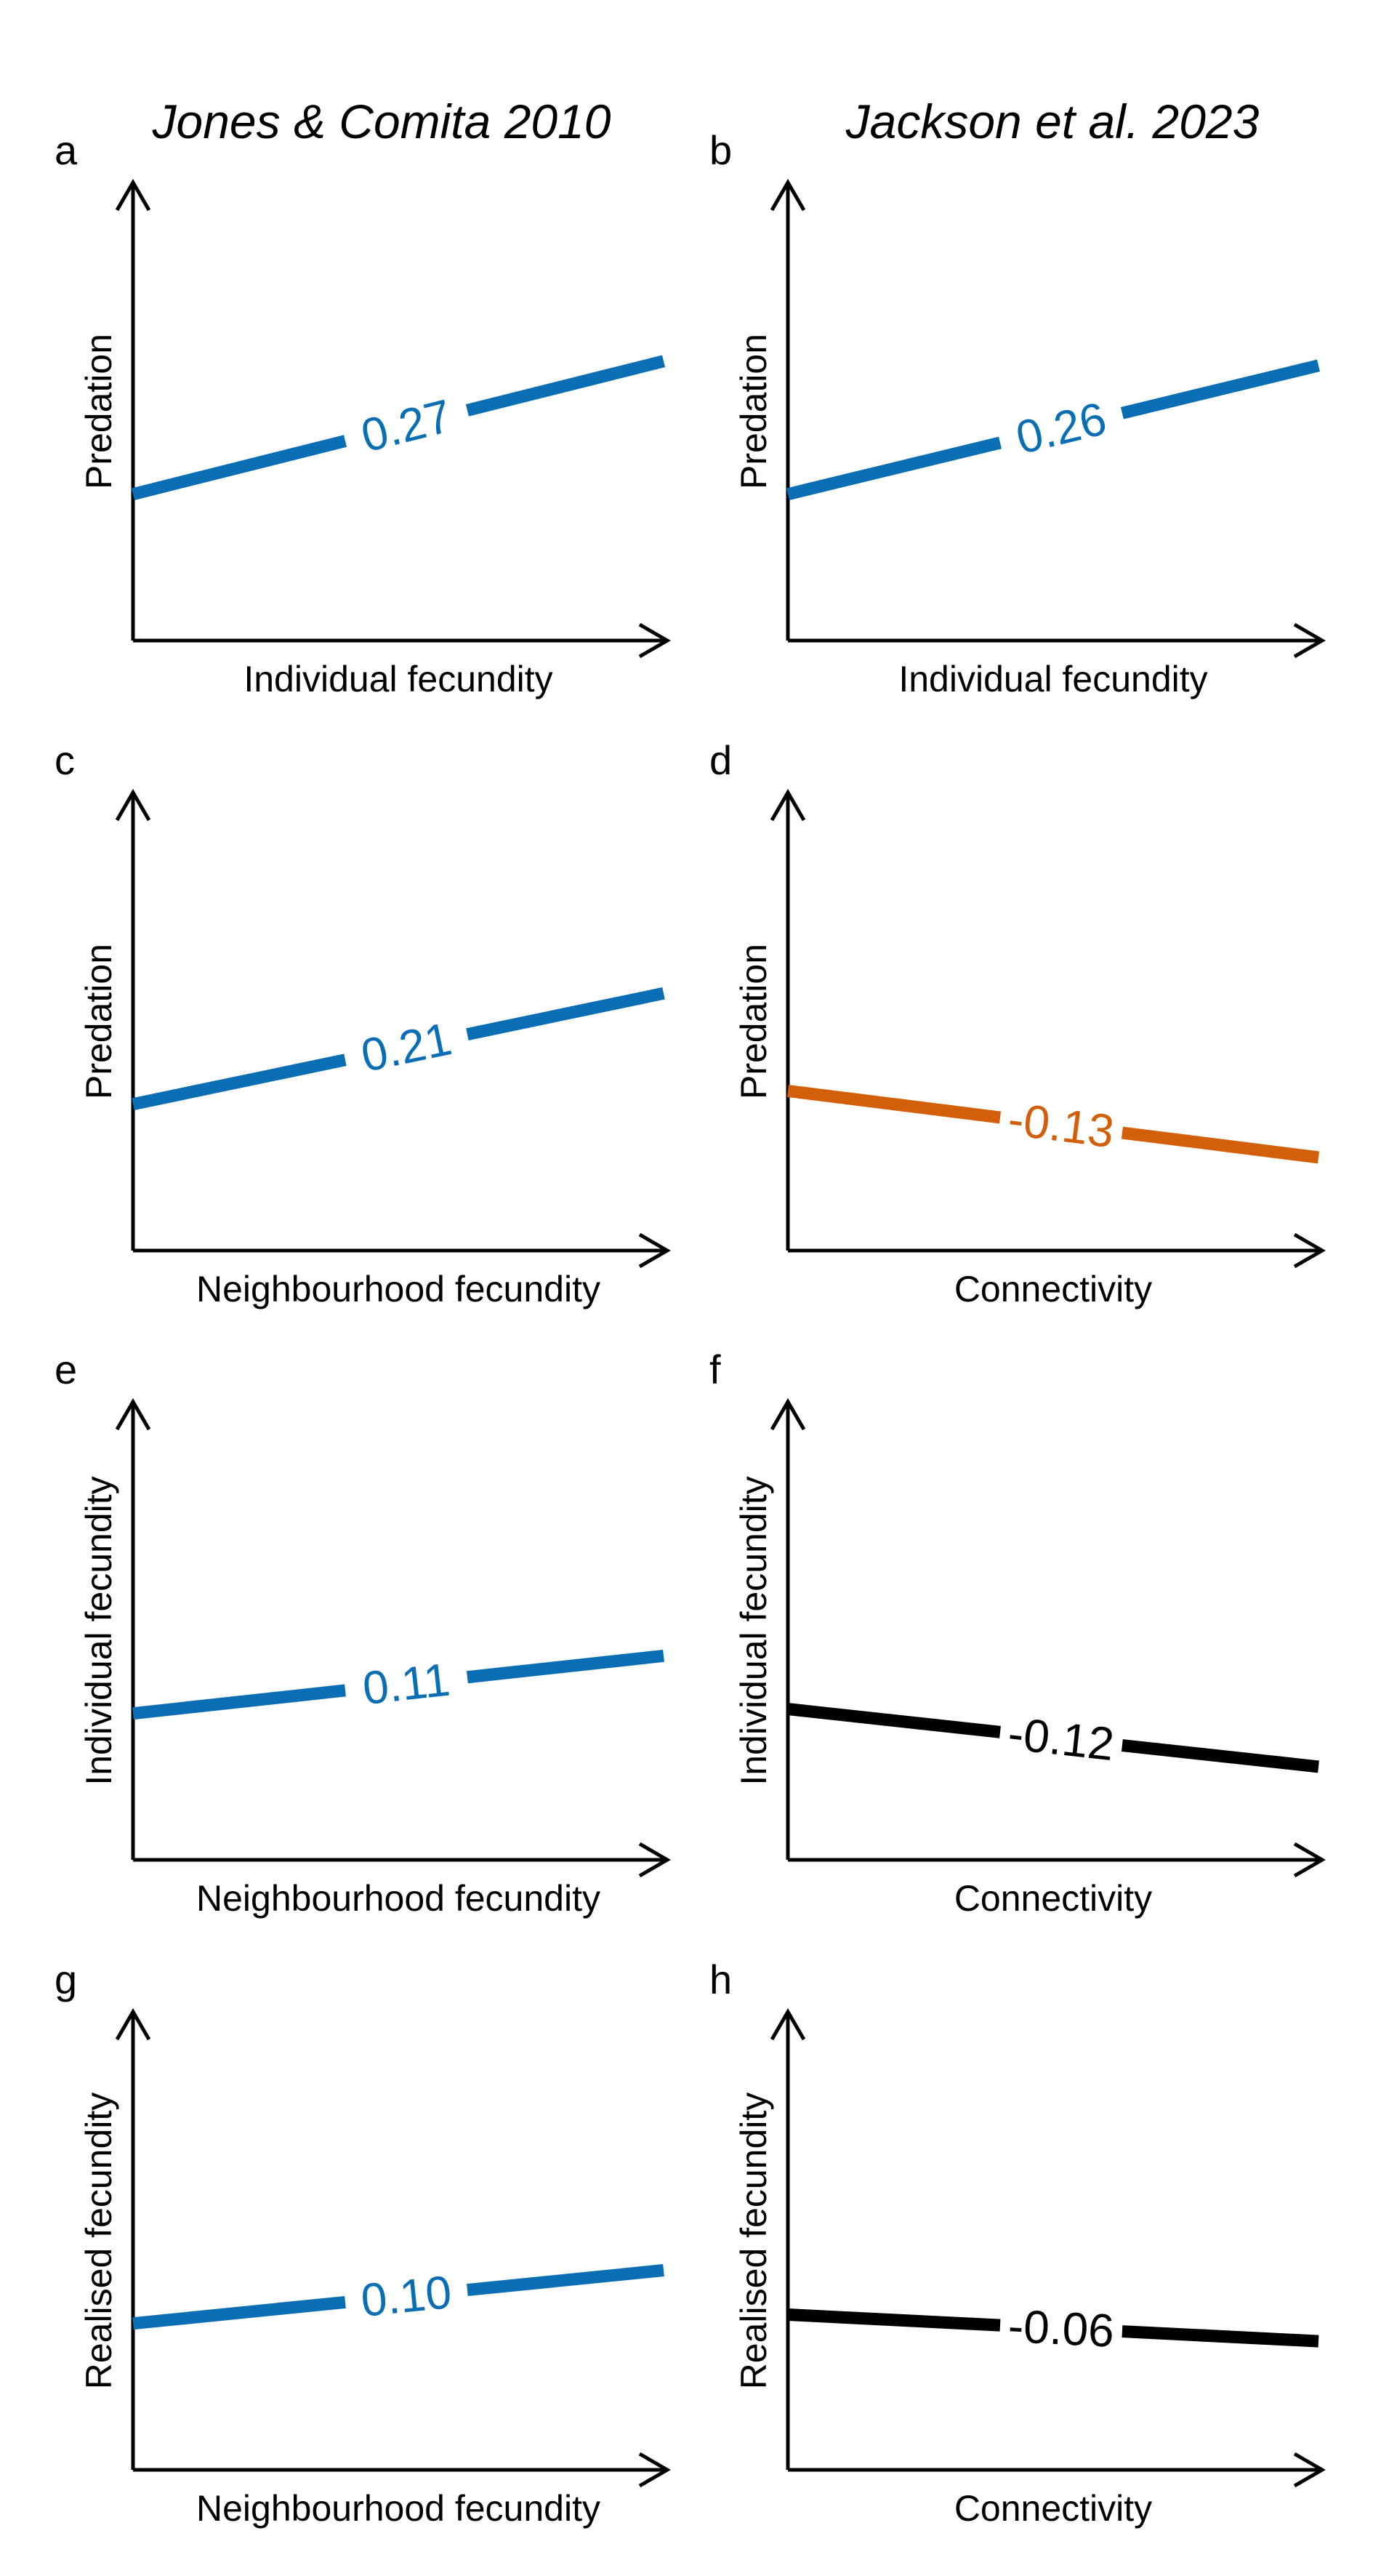  I want to click on panel-h: h Connectivity Realised fecundity -0.06, so click(1017, 2243).